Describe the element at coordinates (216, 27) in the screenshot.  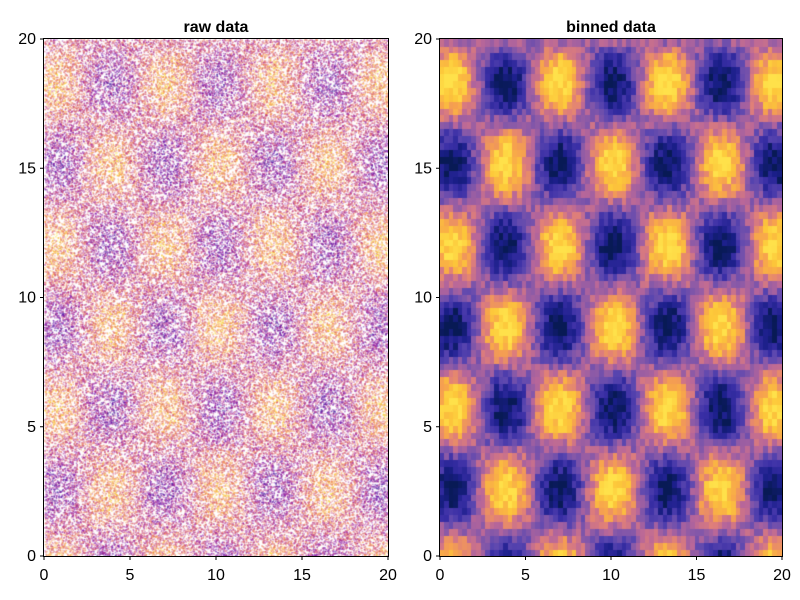
I see `raw-data-title: raw data` at that location.